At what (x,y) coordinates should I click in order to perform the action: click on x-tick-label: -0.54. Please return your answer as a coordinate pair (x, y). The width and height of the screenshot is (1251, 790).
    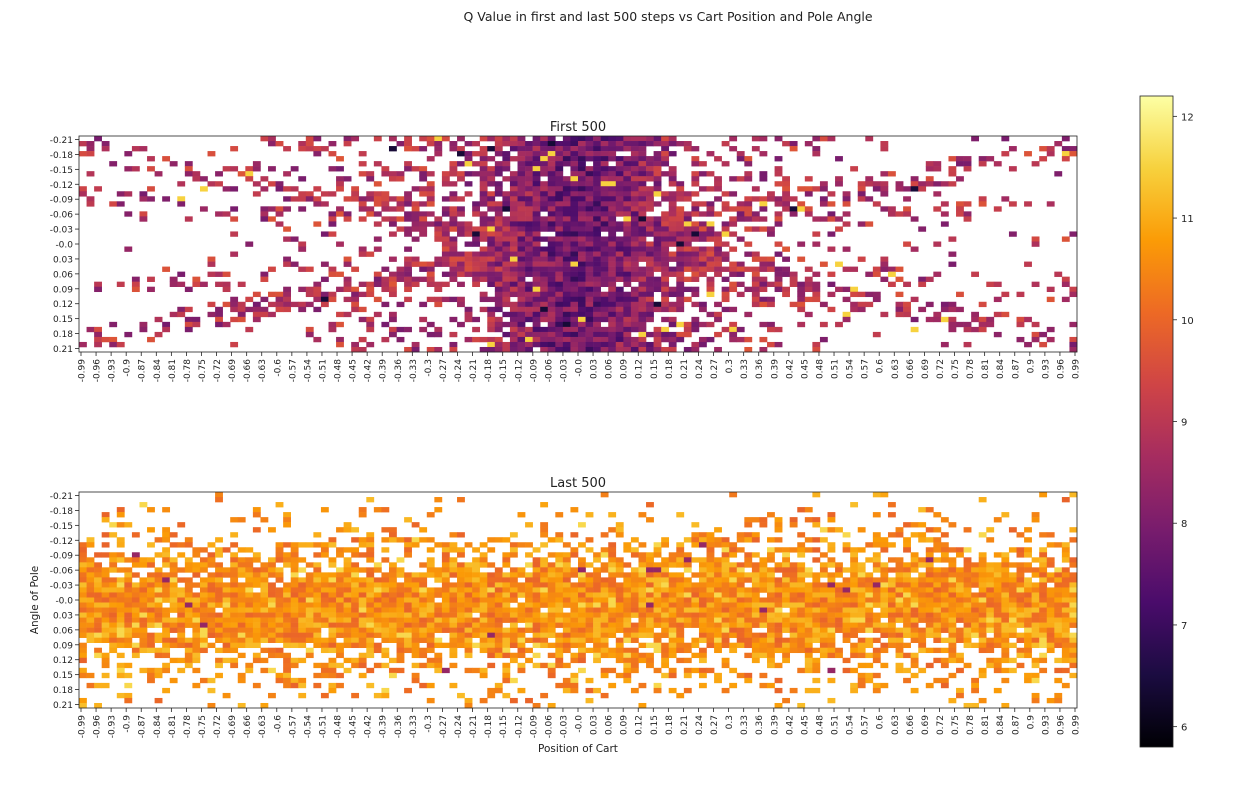
    Looking at the image, I should click on (308, 371).